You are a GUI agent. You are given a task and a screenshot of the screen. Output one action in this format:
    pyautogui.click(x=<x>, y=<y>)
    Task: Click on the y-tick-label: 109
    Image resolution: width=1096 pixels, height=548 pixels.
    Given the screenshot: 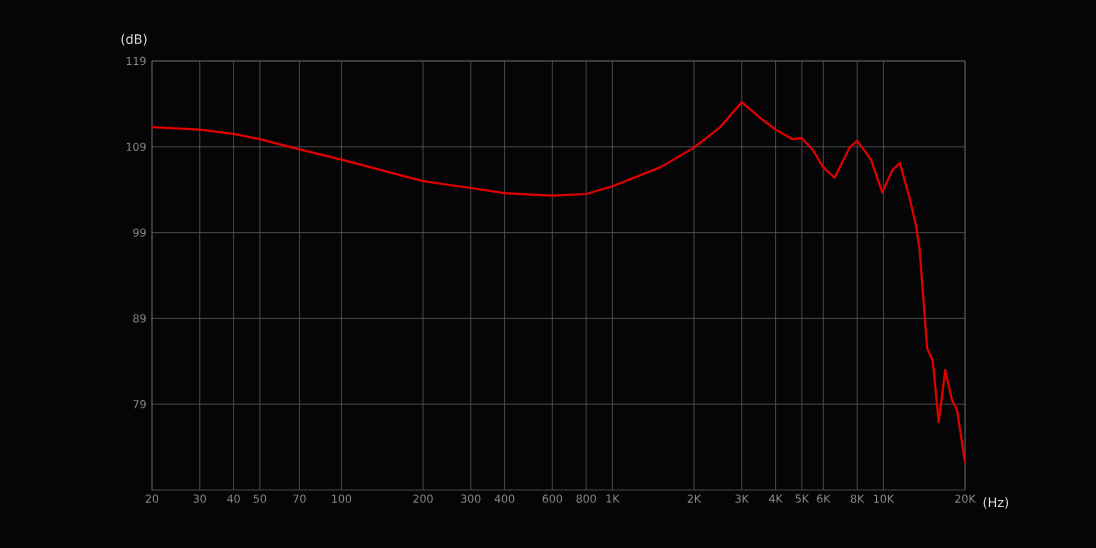 What is the action you would take?
    pyautogui.click(x=136, y=146)
    